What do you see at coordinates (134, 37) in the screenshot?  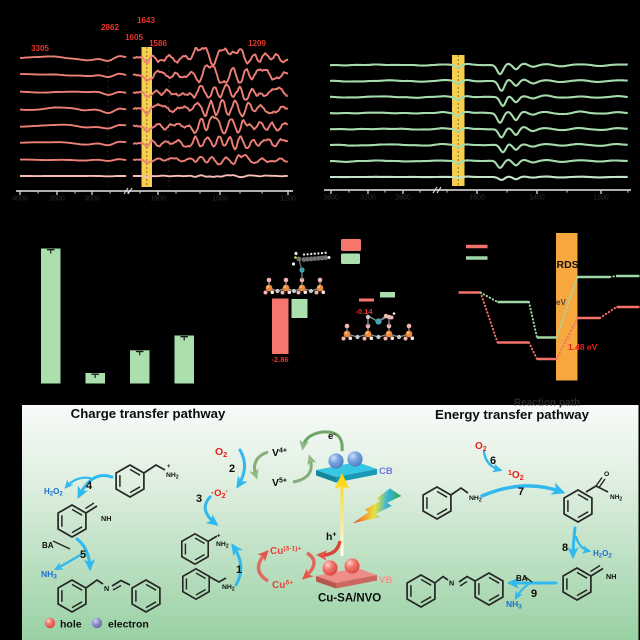 I see `svg-text: 1605` at bounding box center [134, 37].